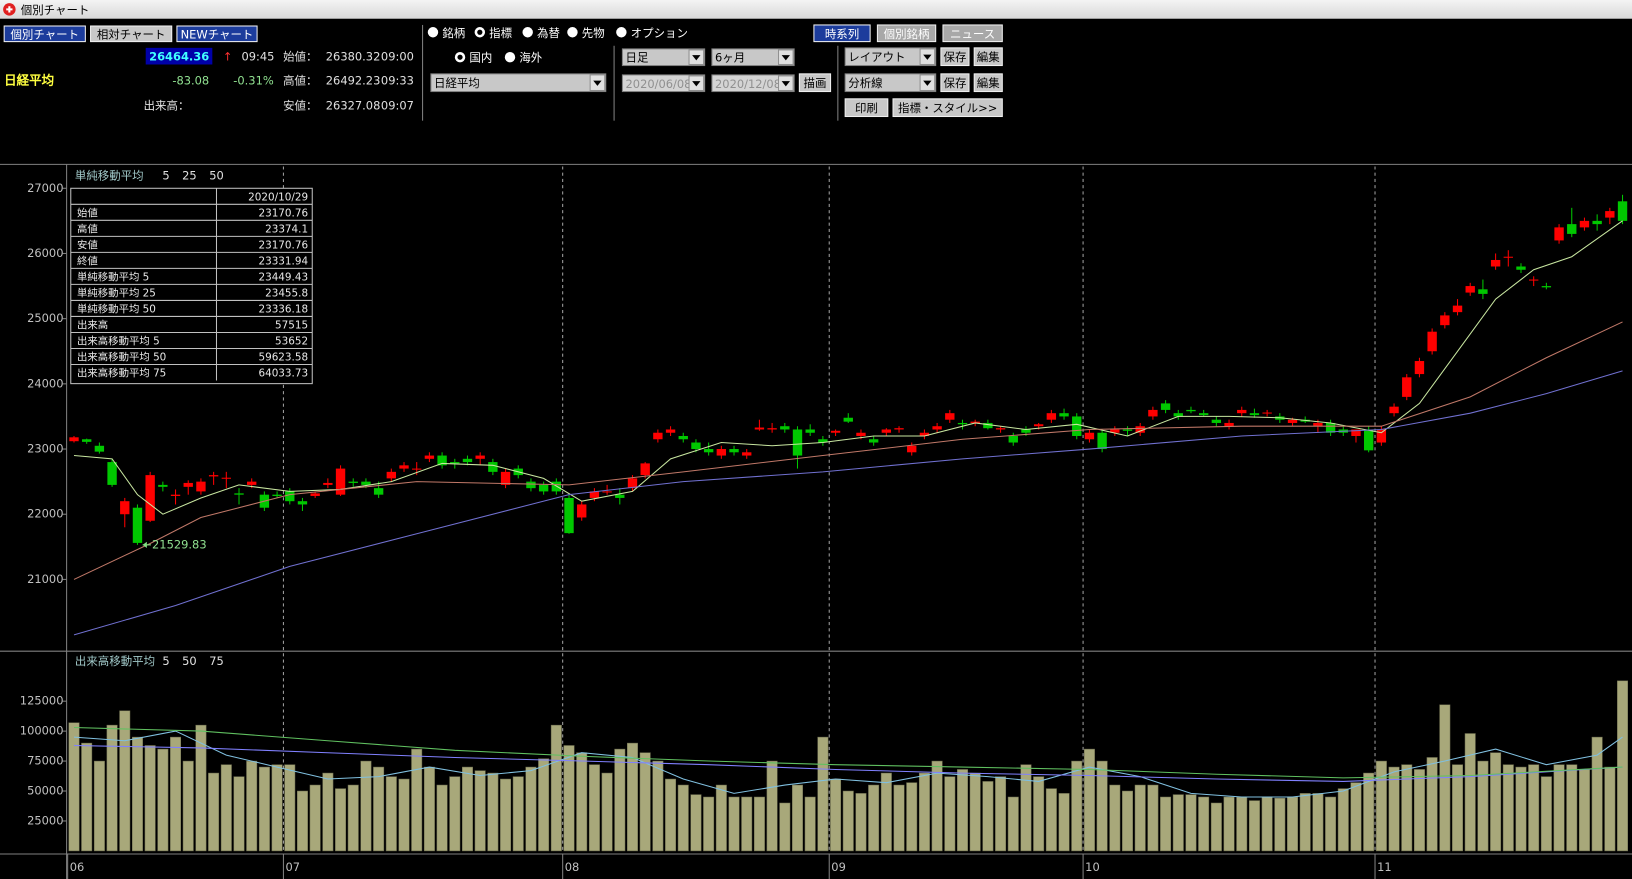 This screenshot has width=1632, height=879. Describe the element at coordinates (696, 58) in the screenshot. I see `period-unit-arrow` at that location.